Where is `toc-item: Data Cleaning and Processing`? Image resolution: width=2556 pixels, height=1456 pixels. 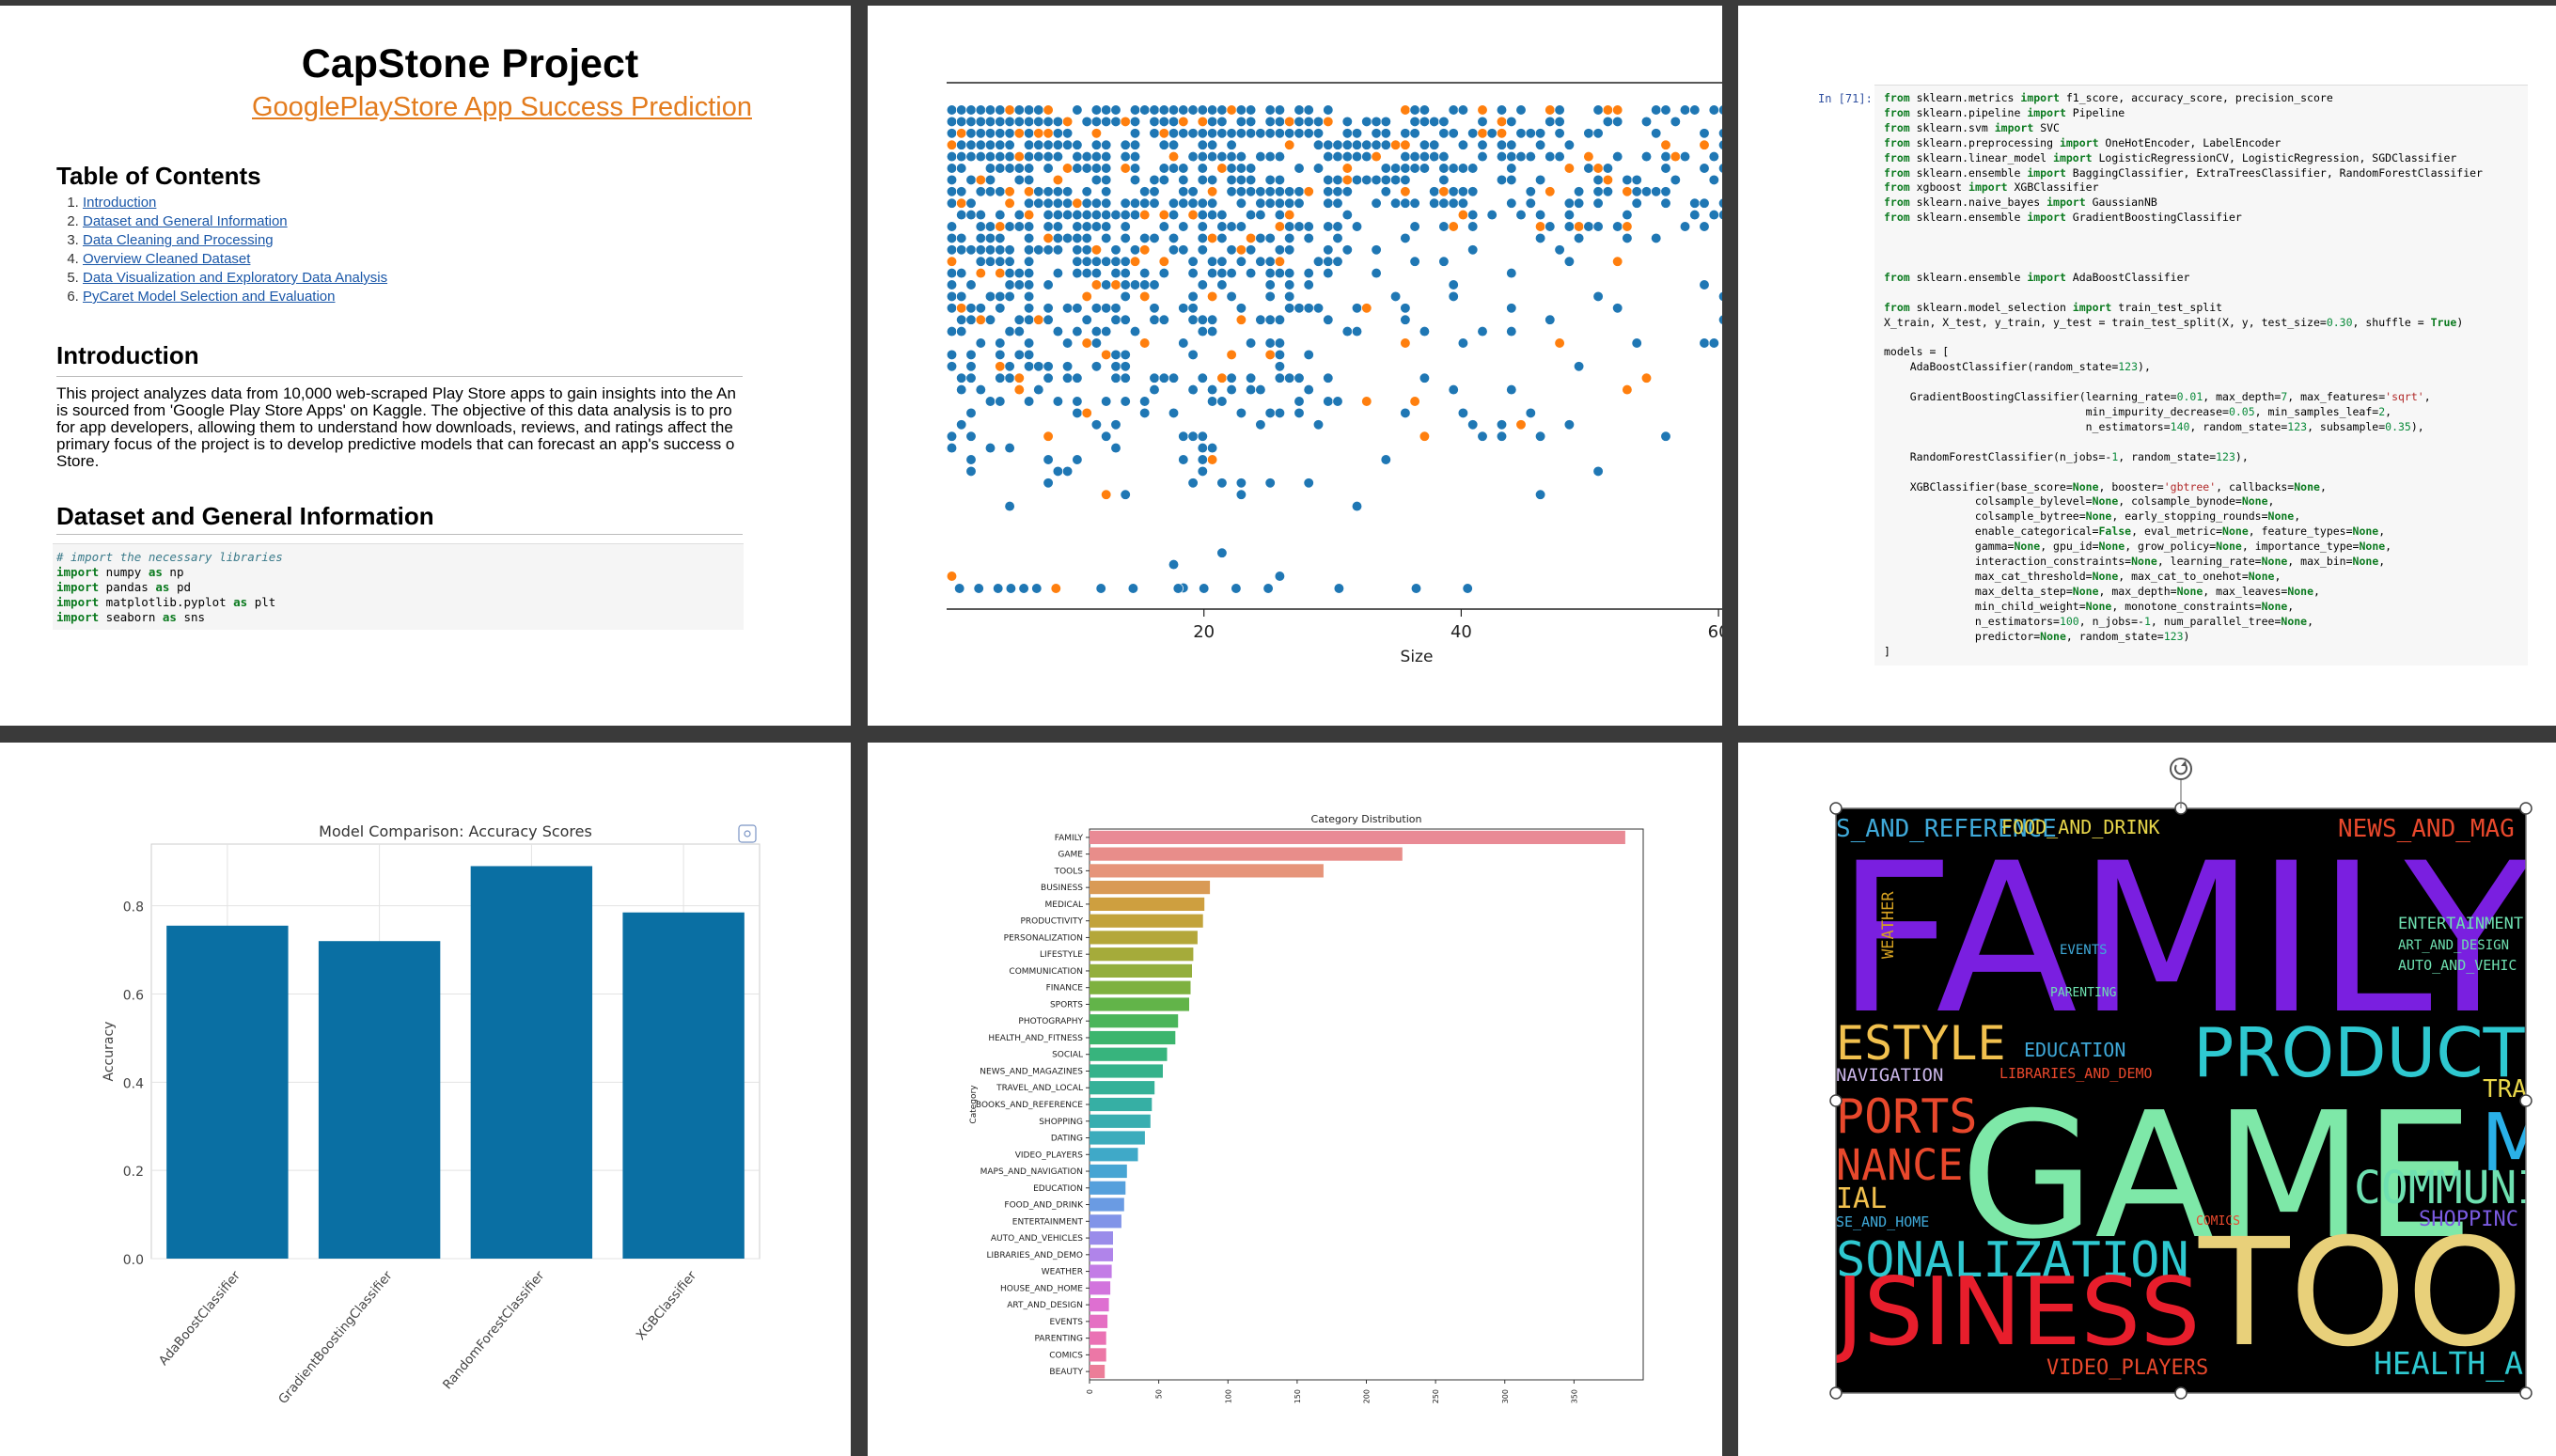 toc-item: Data Cleaning and Processing is located at coordinates (235, 240).